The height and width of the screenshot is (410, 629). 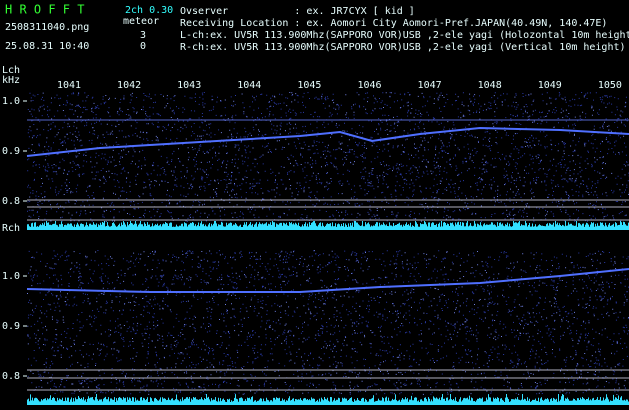 I want to click on meteor-label: meteor, so click(x=141, y=21).